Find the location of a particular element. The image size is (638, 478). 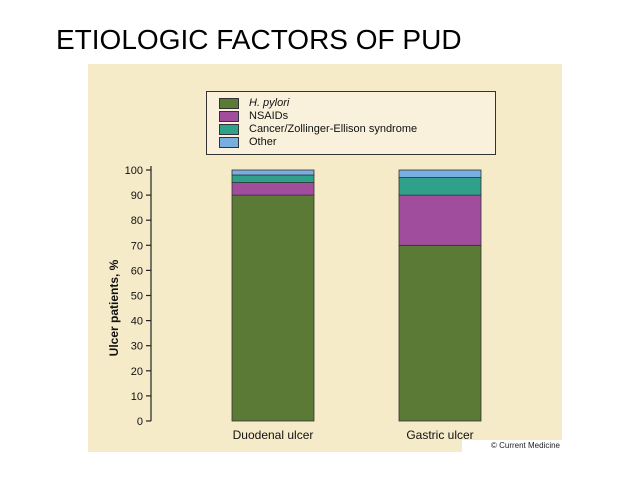

slide-title: ETIOLOGIC FACTORS OF PUD is located at coordinates (259, 39).